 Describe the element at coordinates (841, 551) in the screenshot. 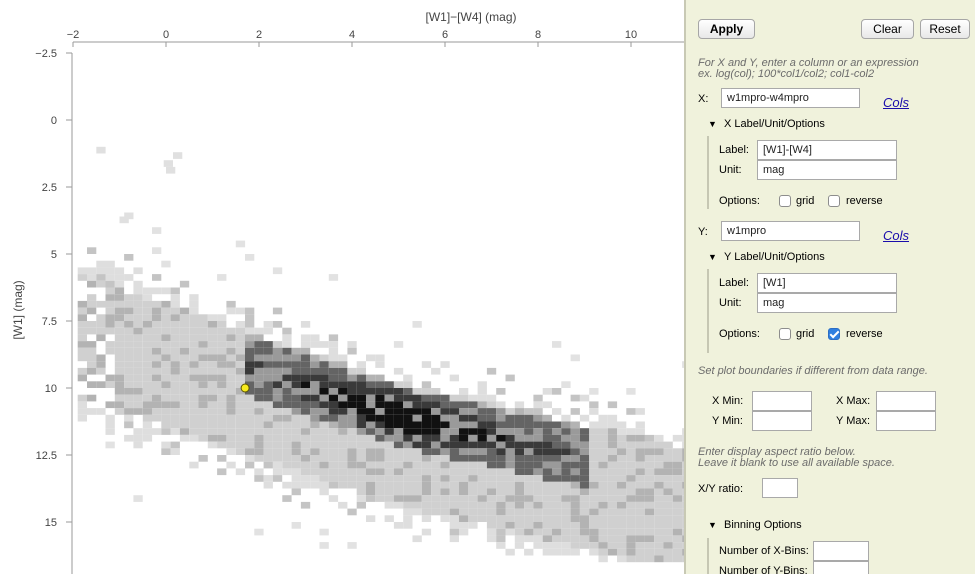

I see `xbins-input` at that location.